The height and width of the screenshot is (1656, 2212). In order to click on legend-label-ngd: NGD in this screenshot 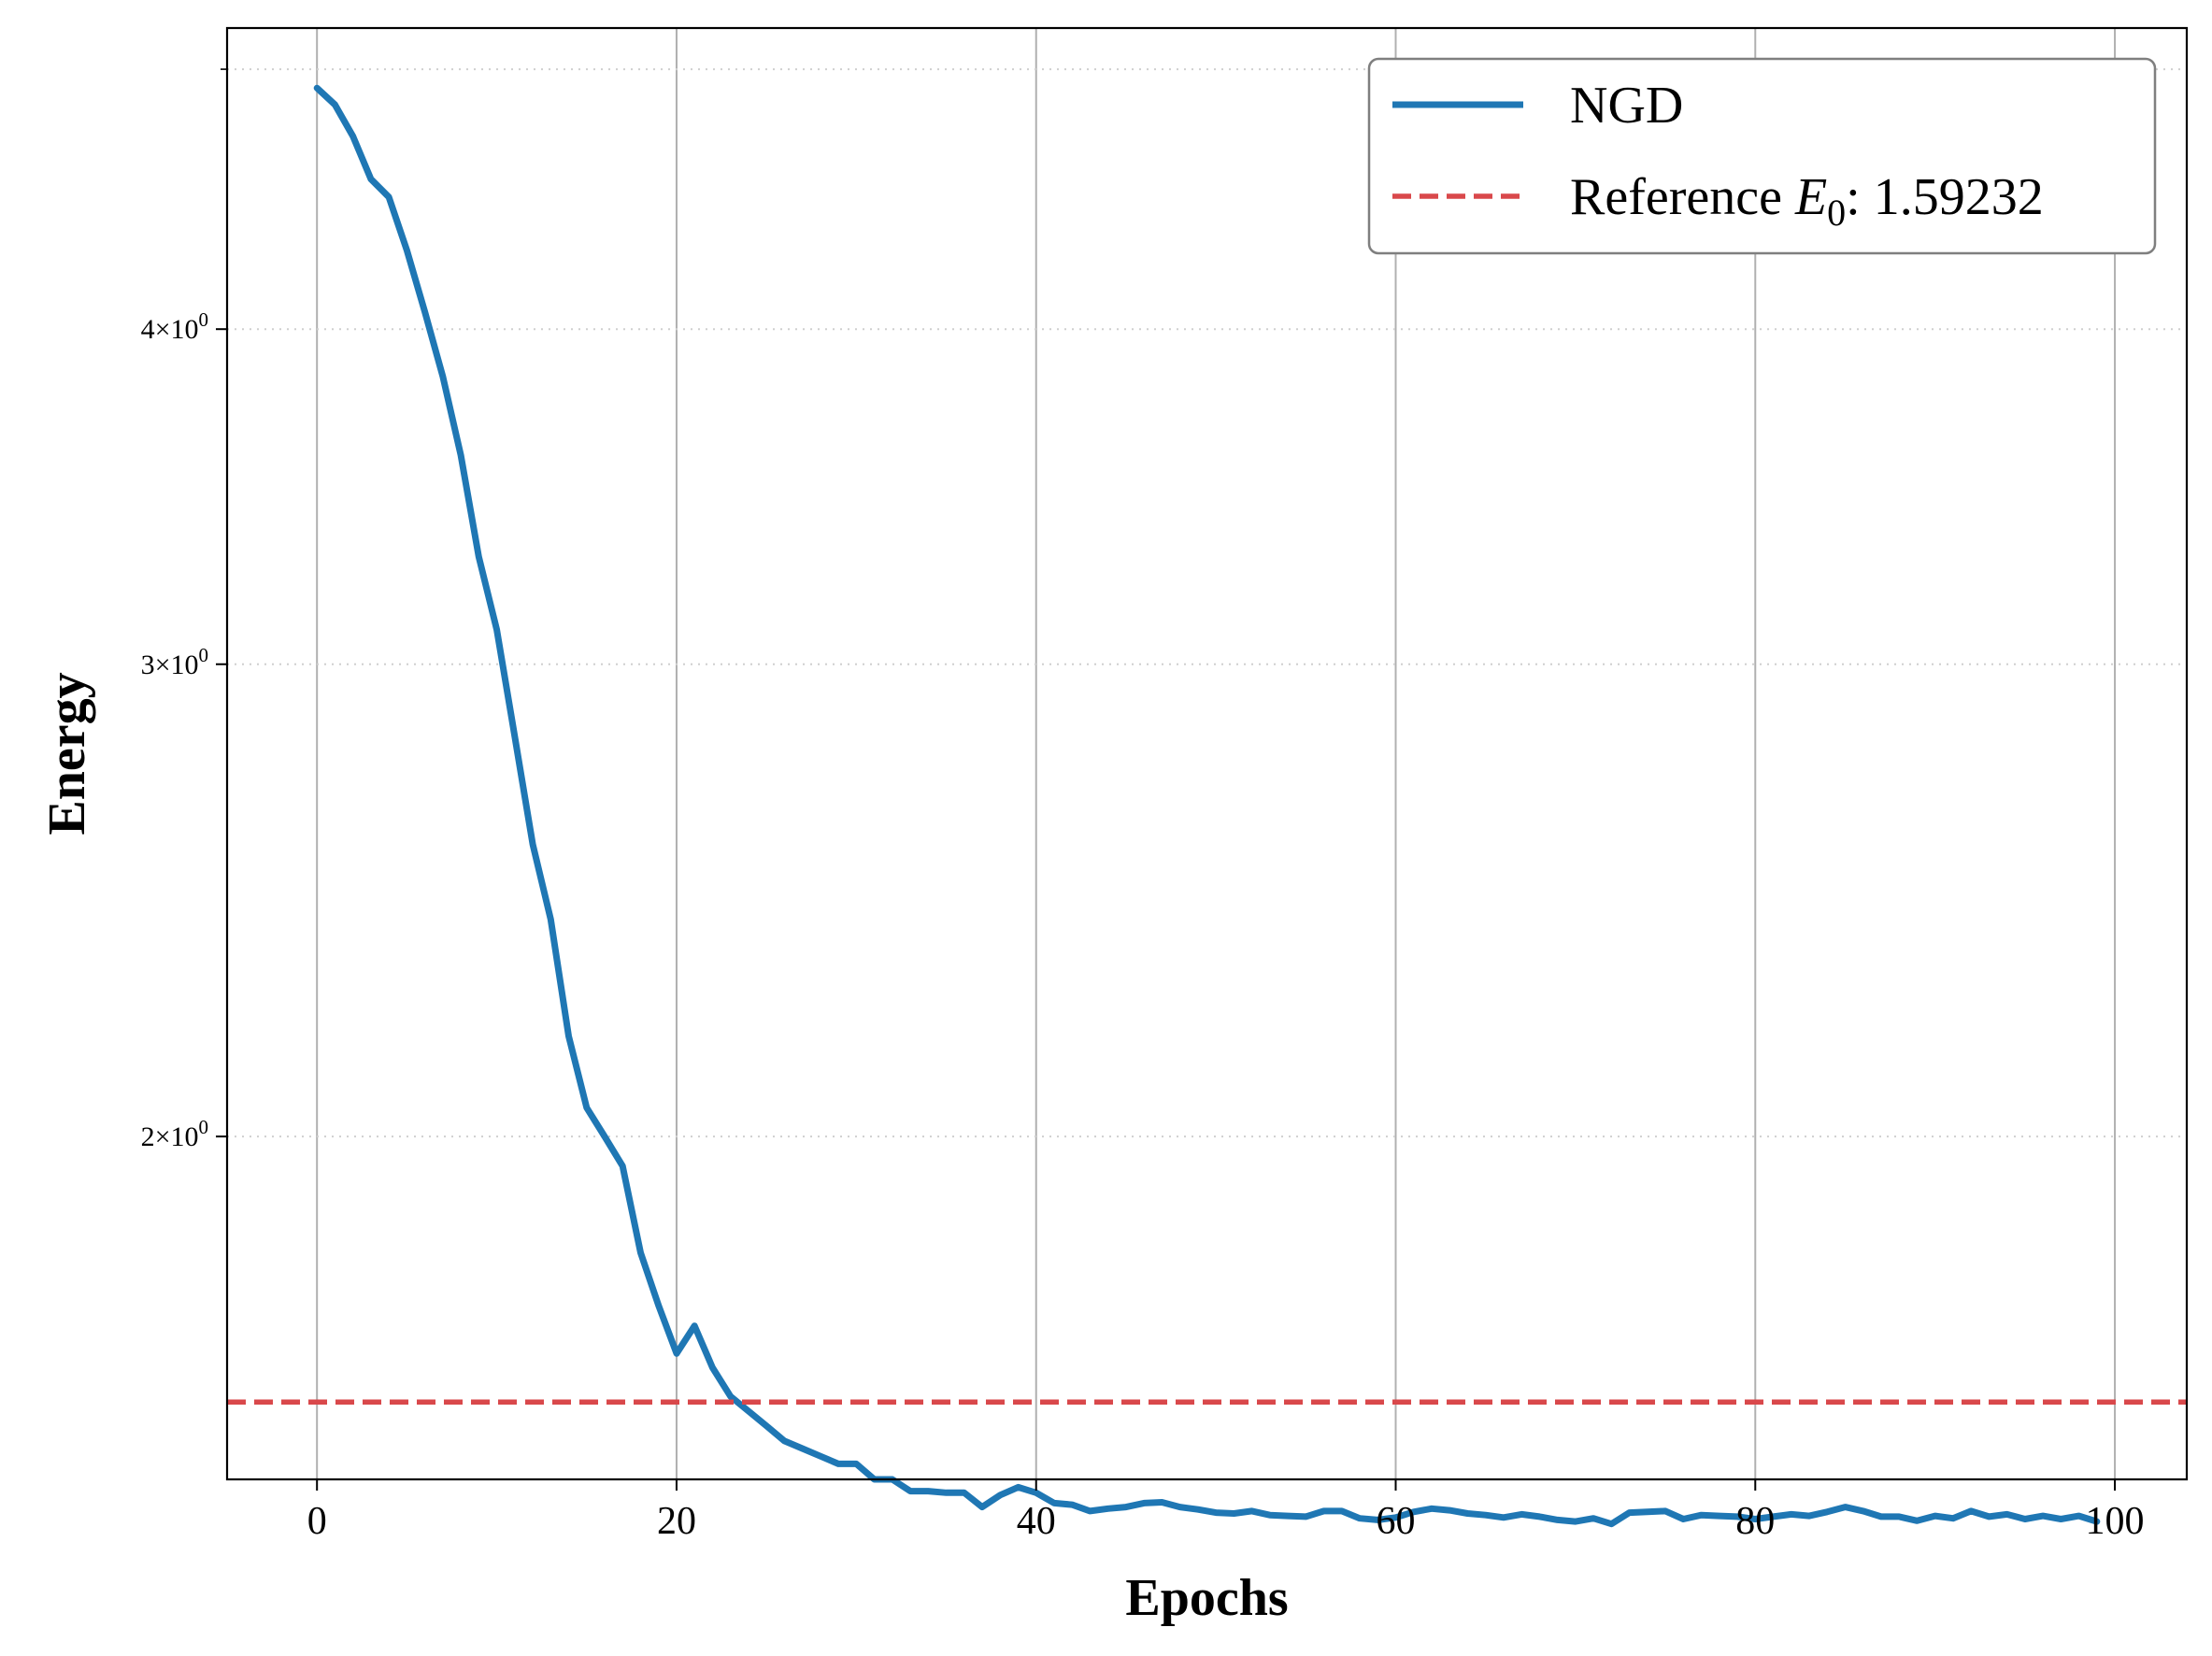, I will do `click(1626, 106)`.